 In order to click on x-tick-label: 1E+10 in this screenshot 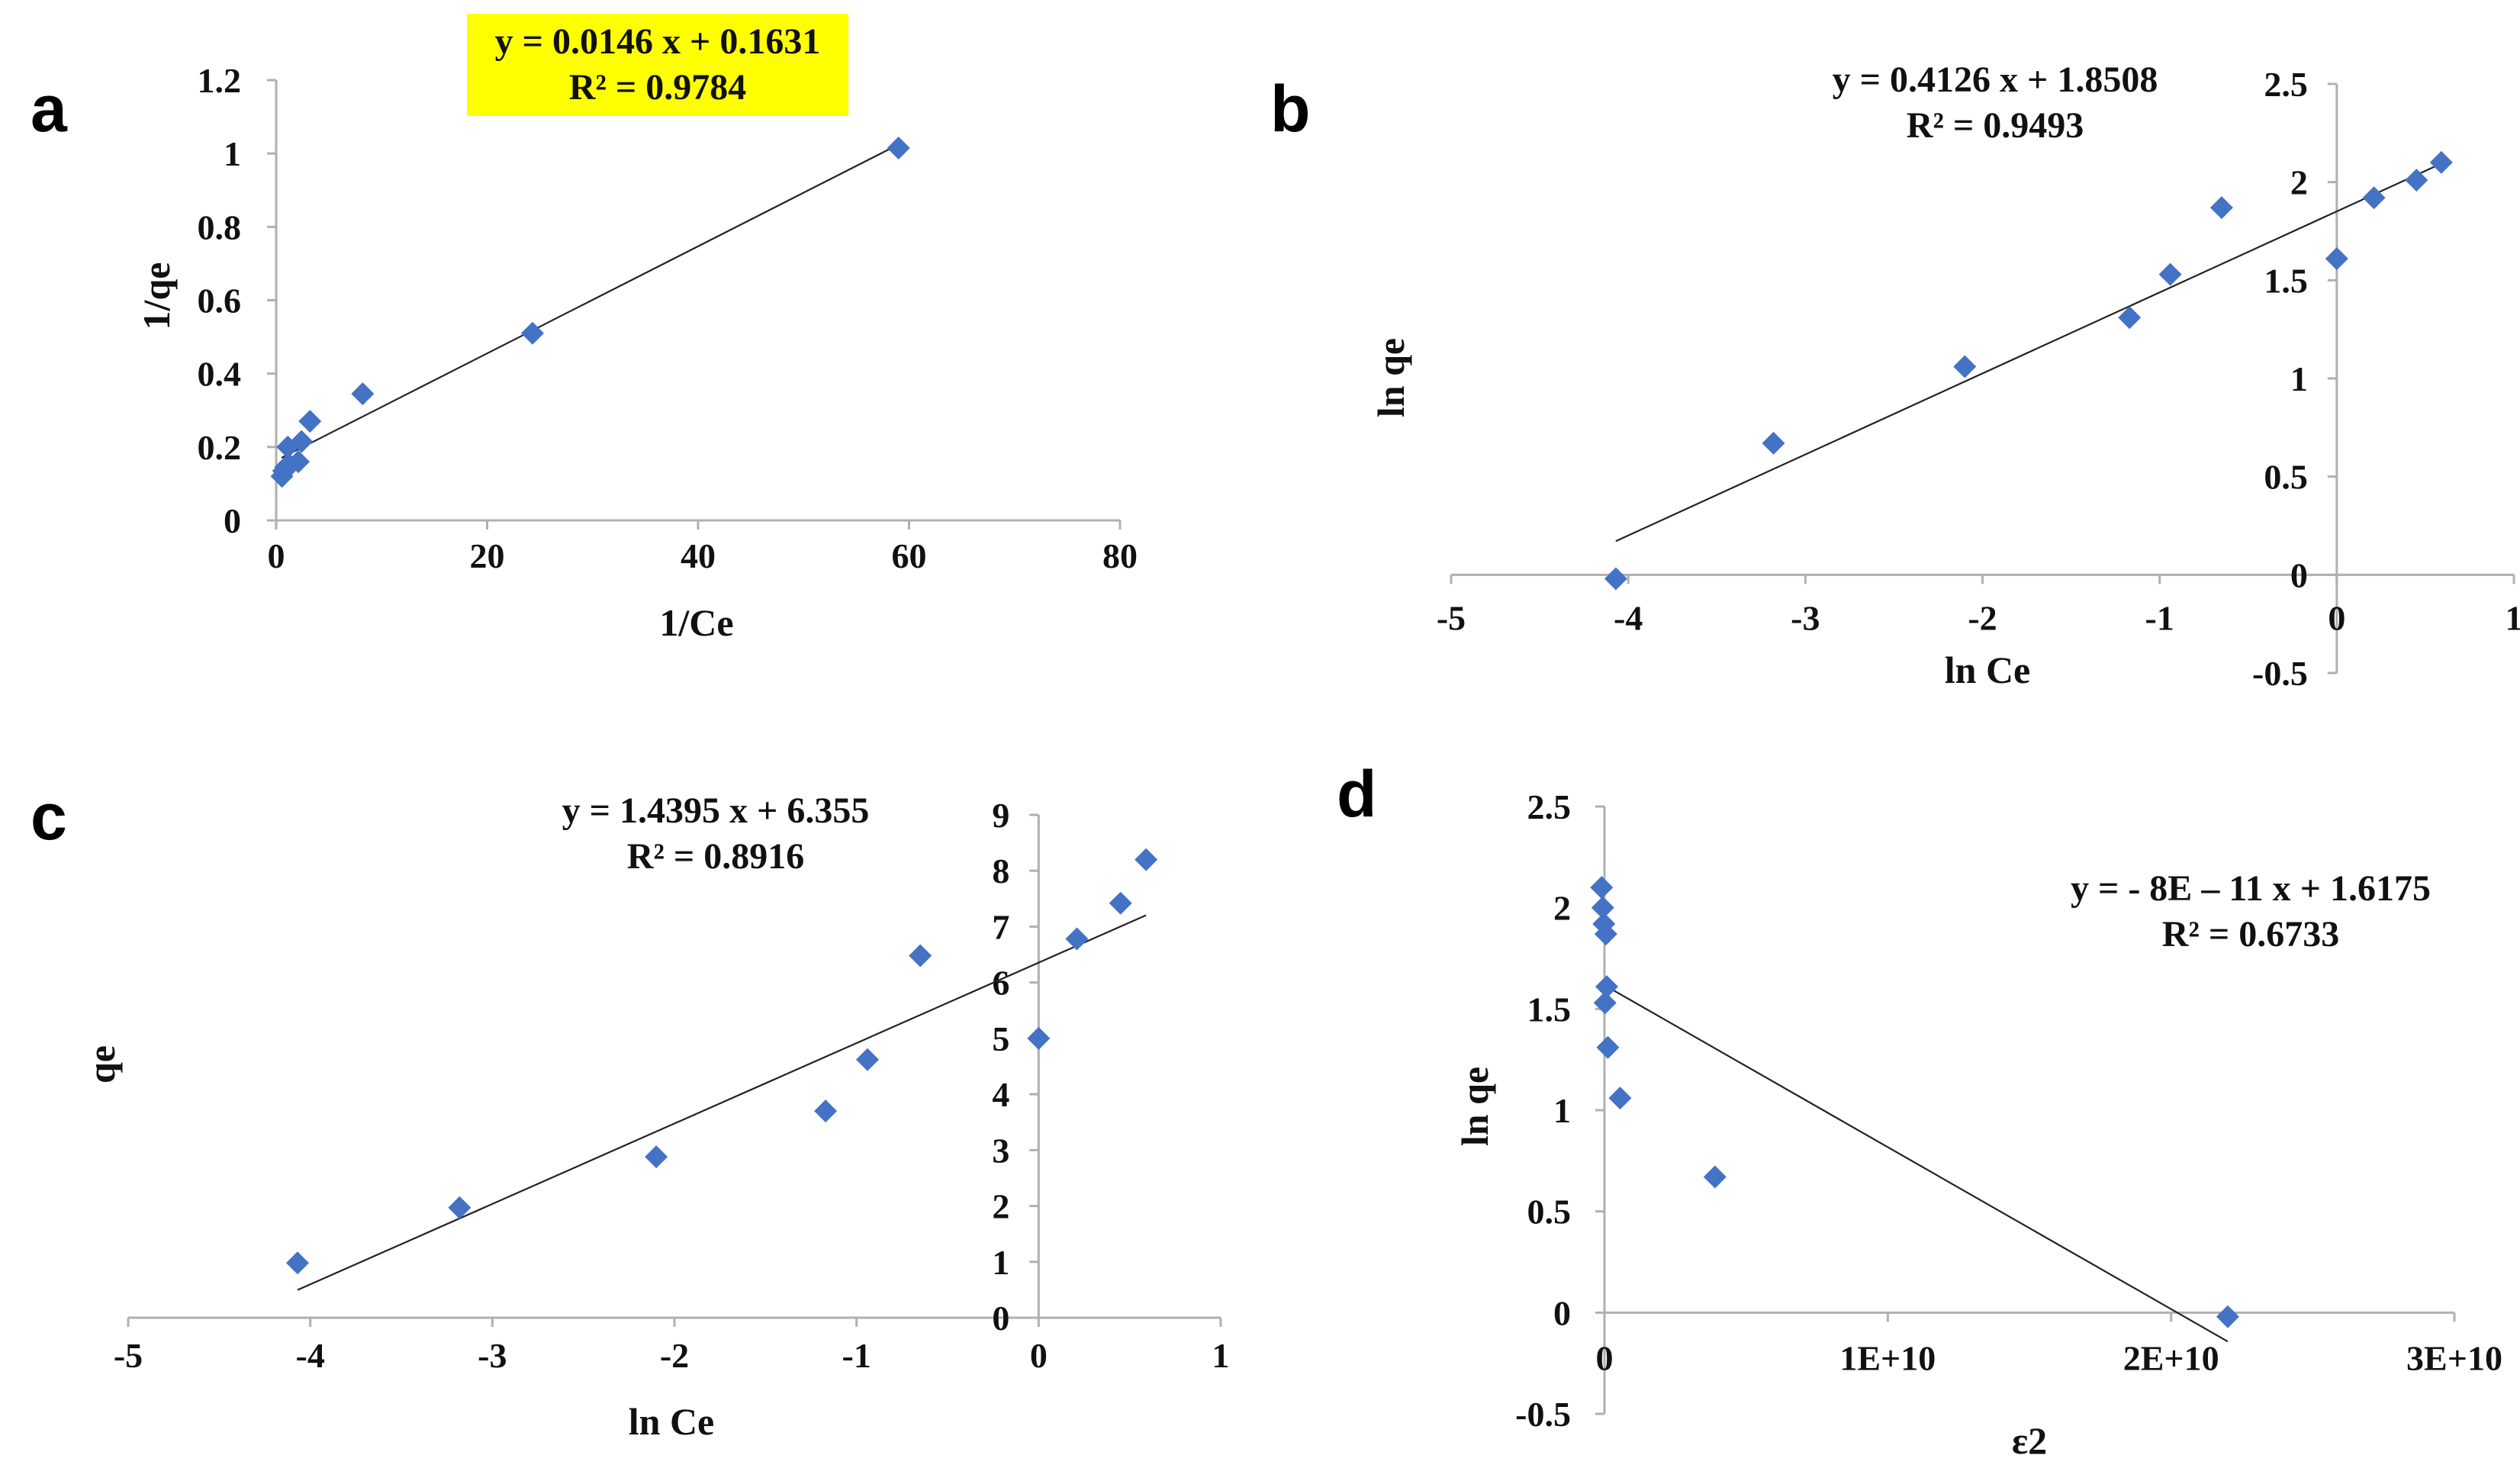, I will do `click(1887, 1358)`.